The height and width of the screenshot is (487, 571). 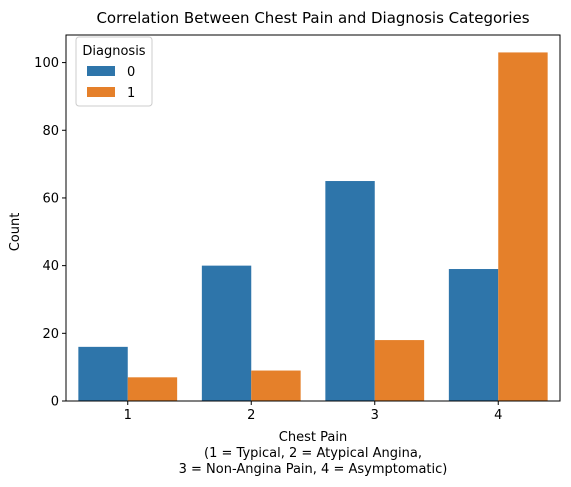 What do you see at coordinates (15, 232) in the screenshot?
I see `y-axis-label: Count` at bounding box center [15, 232].